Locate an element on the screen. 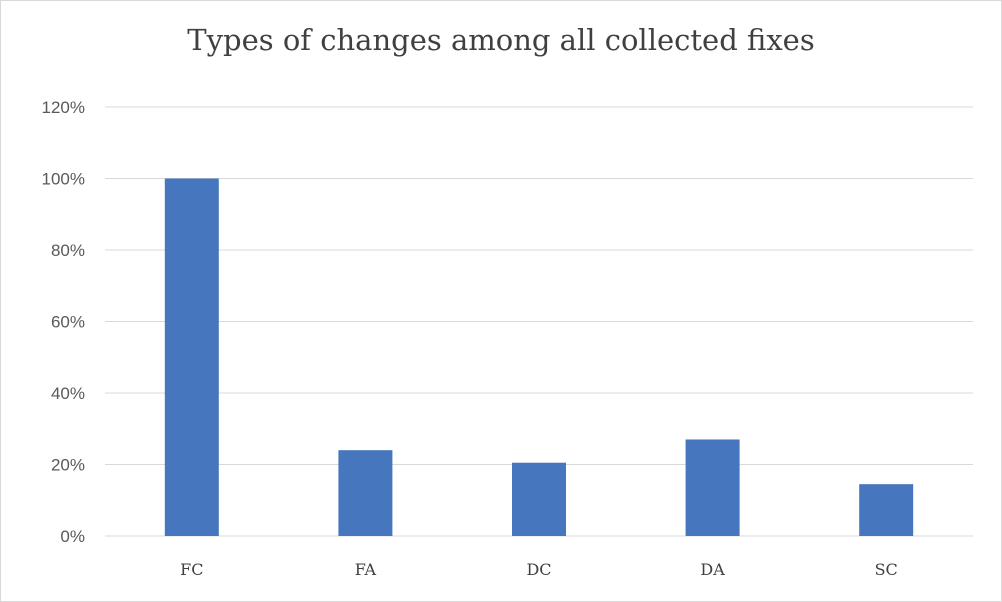 Image resolution: width=1002 pixels, height=602 pixels. y-axis-ticks: 0% 20% 40% 60% 80% 100% 120% is located at coordinates (63, 322).